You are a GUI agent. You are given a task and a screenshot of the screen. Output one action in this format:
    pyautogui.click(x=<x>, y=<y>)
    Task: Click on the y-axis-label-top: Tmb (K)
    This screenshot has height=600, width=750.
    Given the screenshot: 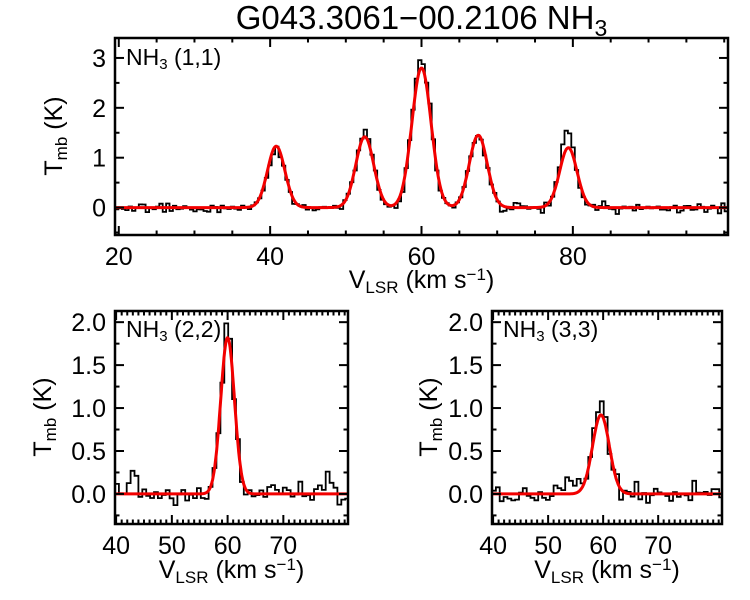 What is the action you would take?
    pyautogui.click(x=55, y=136)
    